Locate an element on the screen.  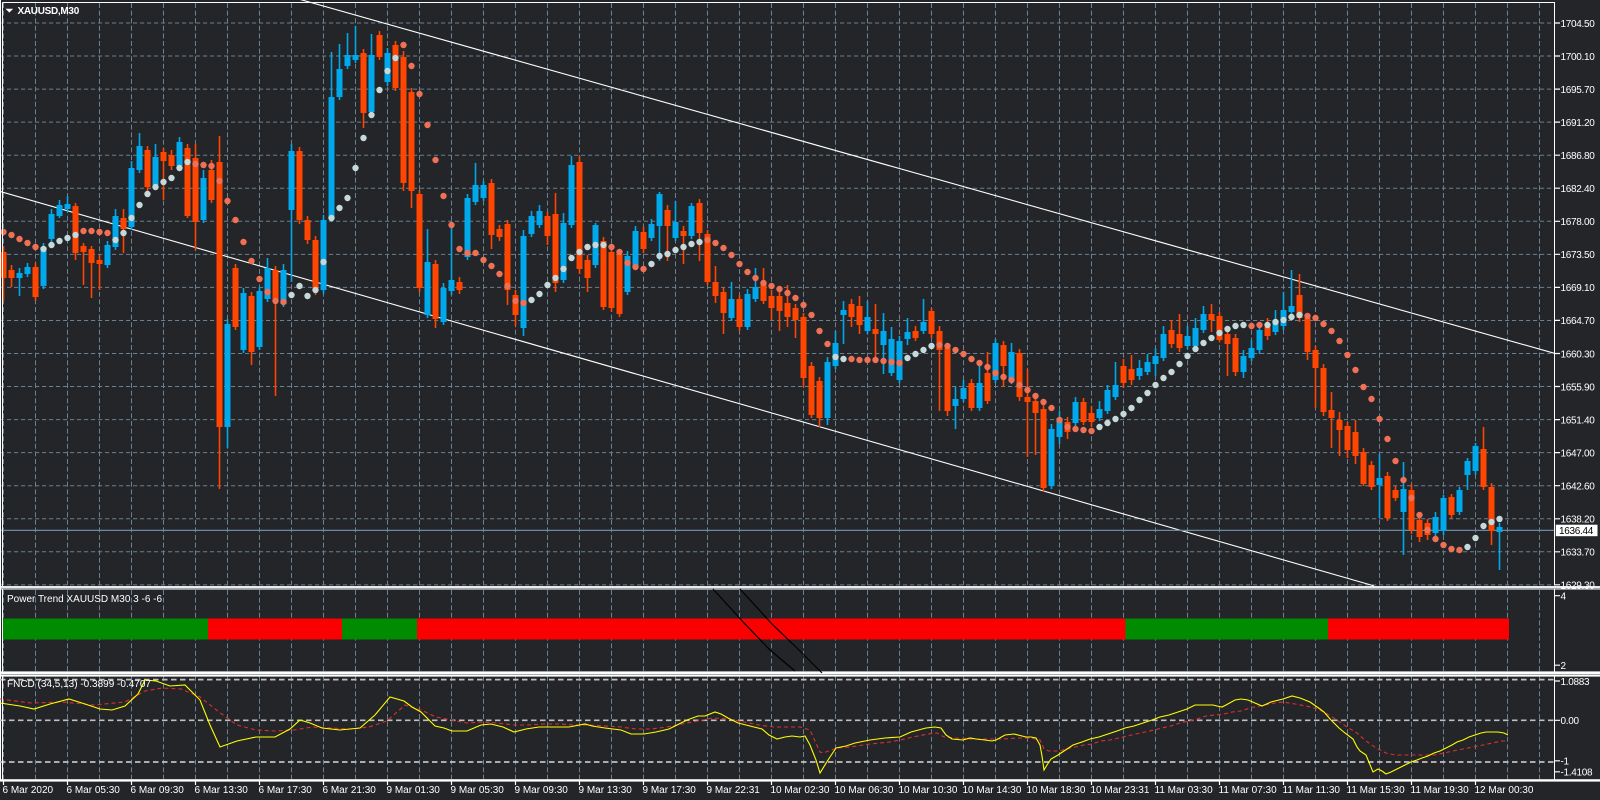
svg-text: 6 Mar 17:30 is located at coordinates (286, 790).